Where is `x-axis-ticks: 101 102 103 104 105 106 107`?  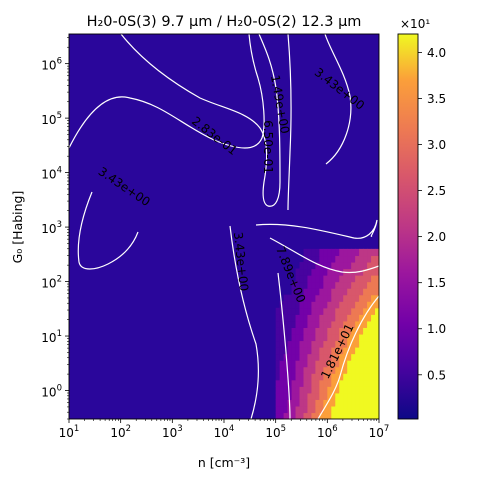
x-axis-ticks: 101 102 103 104 105 106 107 is located at coordinates (224, 429).